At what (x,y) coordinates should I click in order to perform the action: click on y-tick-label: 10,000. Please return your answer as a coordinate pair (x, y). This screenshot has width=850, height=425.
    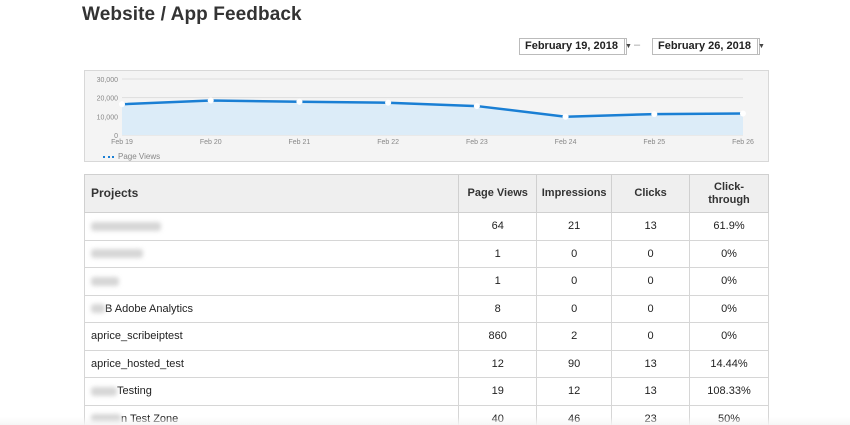
    Looking at the image, I should click on (108, 117).